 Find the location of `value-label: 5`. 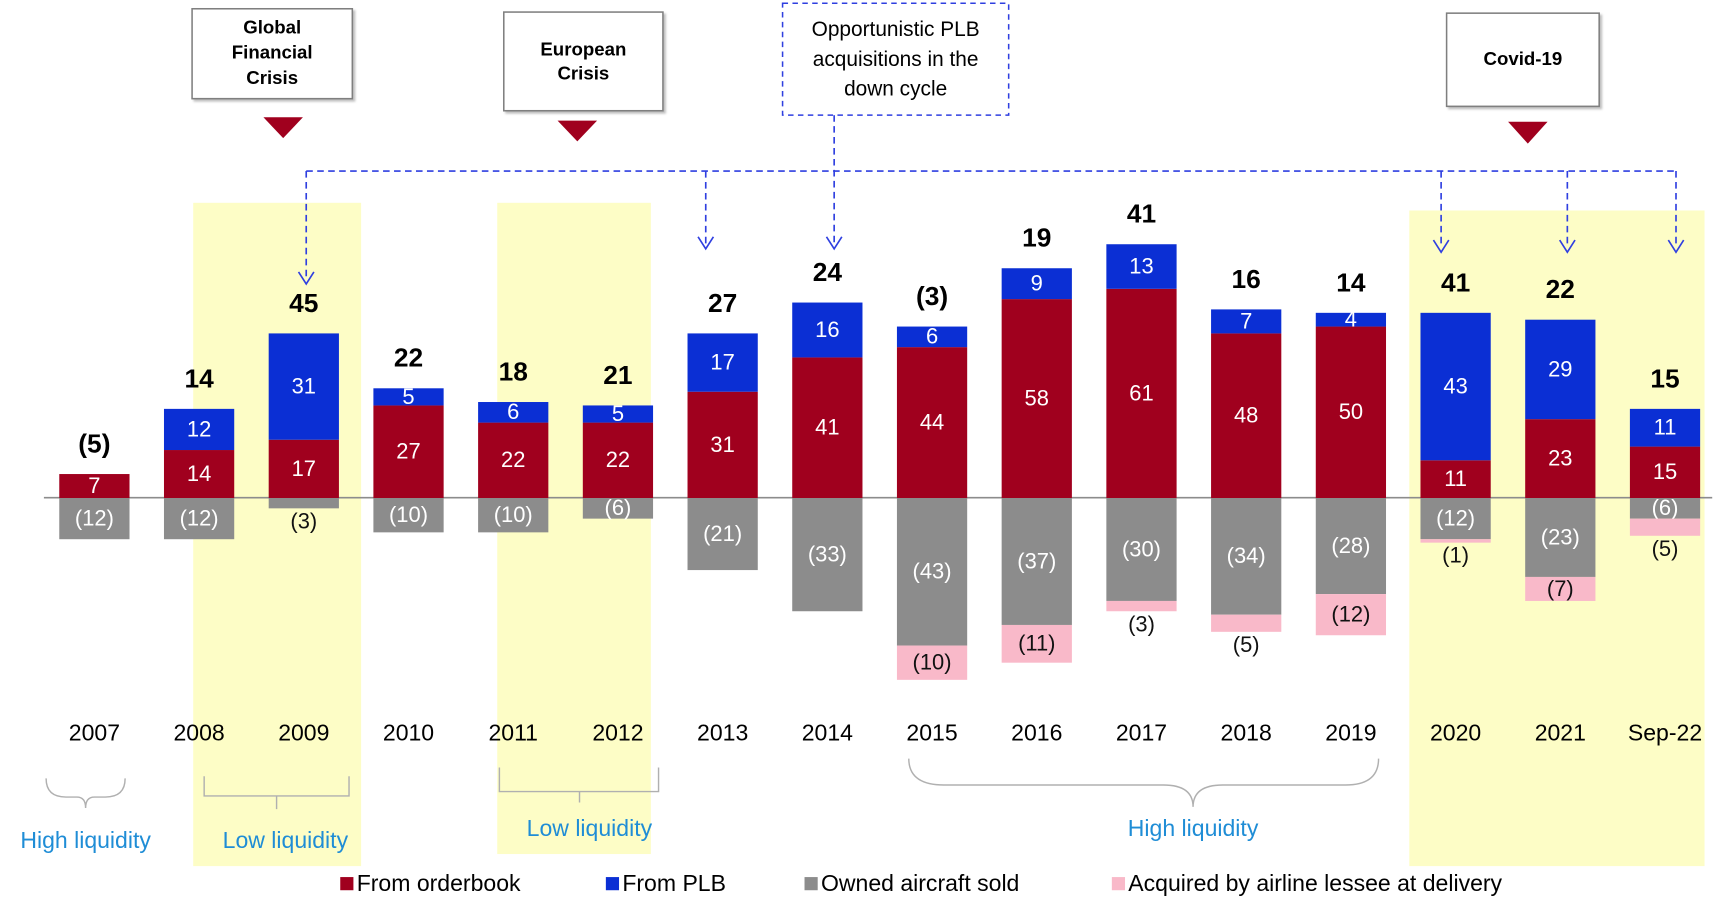

value-label: 5 is located at coordinates (618, 413).